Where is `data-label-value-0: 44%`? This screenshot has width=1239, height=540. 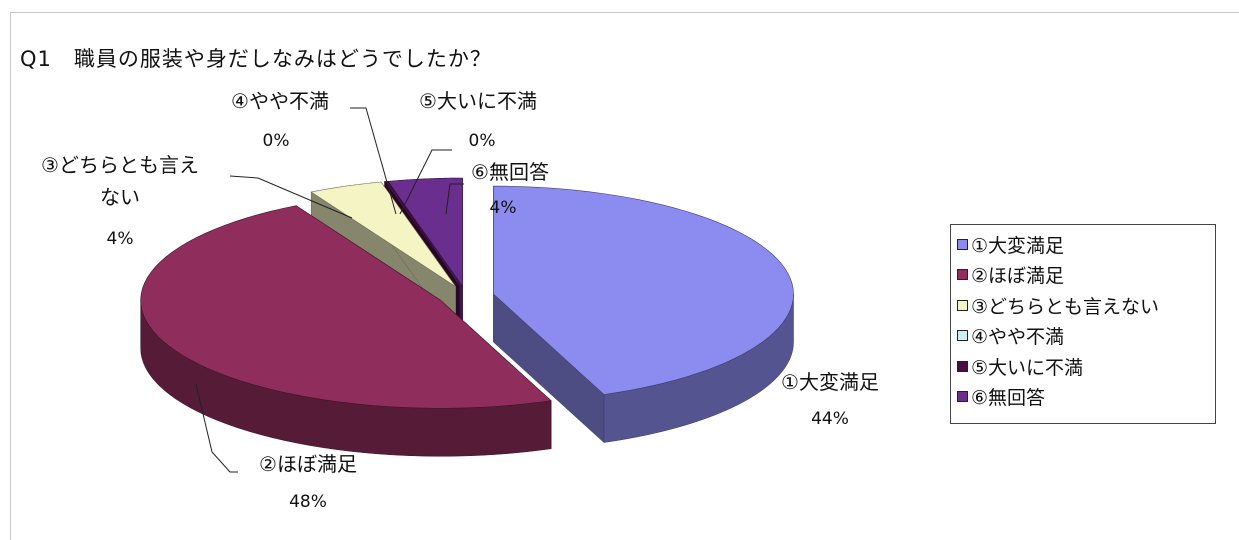 data-label-value-0: 44% is located at coordinates (830, 419).